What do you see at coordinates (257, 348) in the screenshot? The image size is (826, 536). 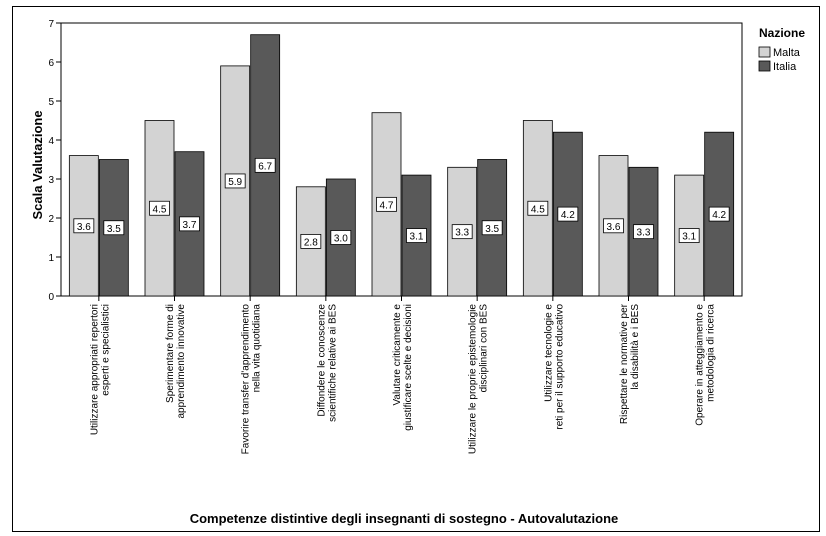 I see `x-tick-label: nella vita quotidiana` at bounding box center [257, 348].